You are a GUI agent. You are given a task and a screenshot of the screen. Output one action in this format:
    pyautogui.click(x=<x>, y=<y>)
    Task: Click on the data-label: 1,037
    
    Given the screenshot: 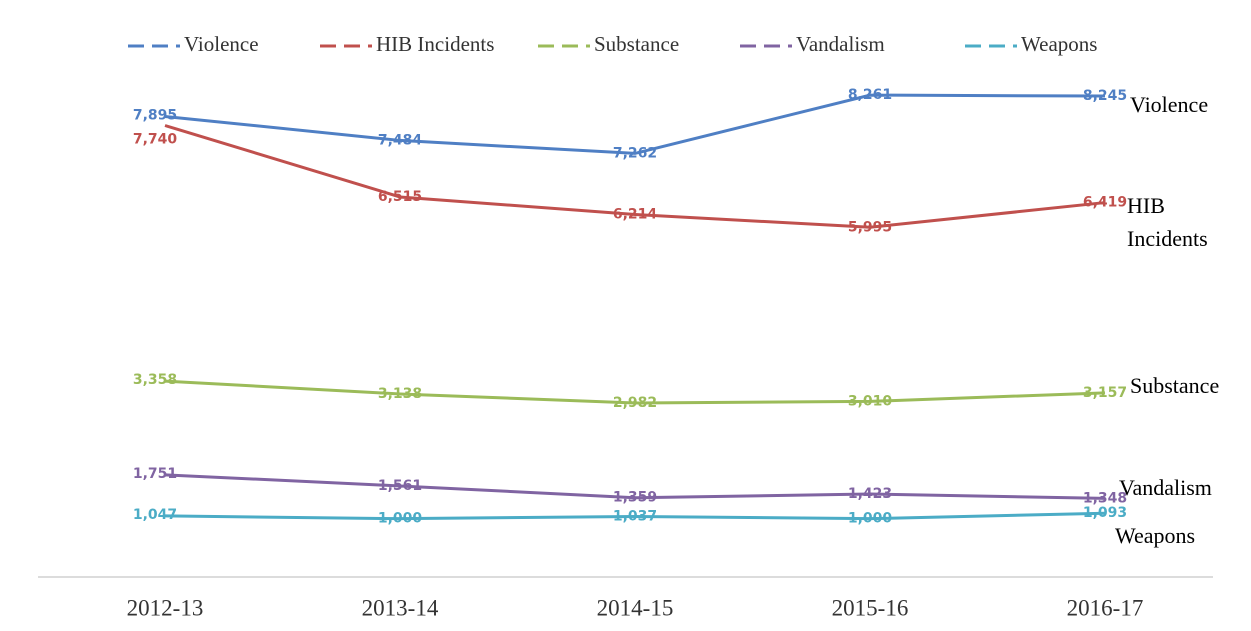 What is the action you would take?
    pyautogui.click(x=635, y=517)
    